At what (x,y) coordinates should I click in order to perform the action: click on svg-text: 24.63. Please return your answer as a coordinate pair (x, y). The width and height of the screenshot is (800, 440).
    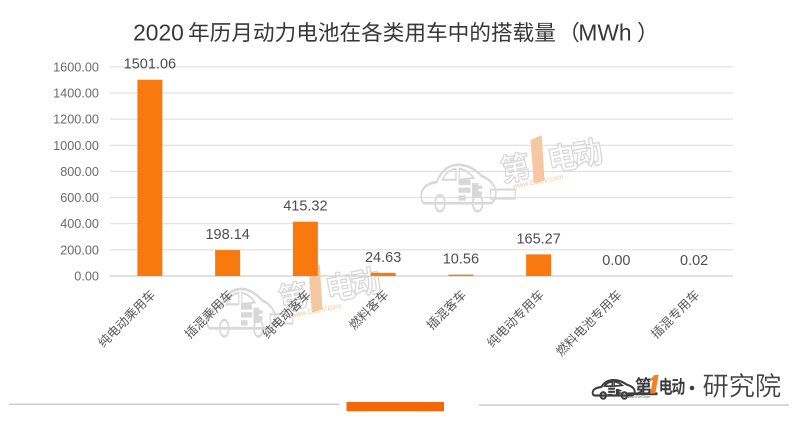
    Looking at the image, I should click on (383, 258).